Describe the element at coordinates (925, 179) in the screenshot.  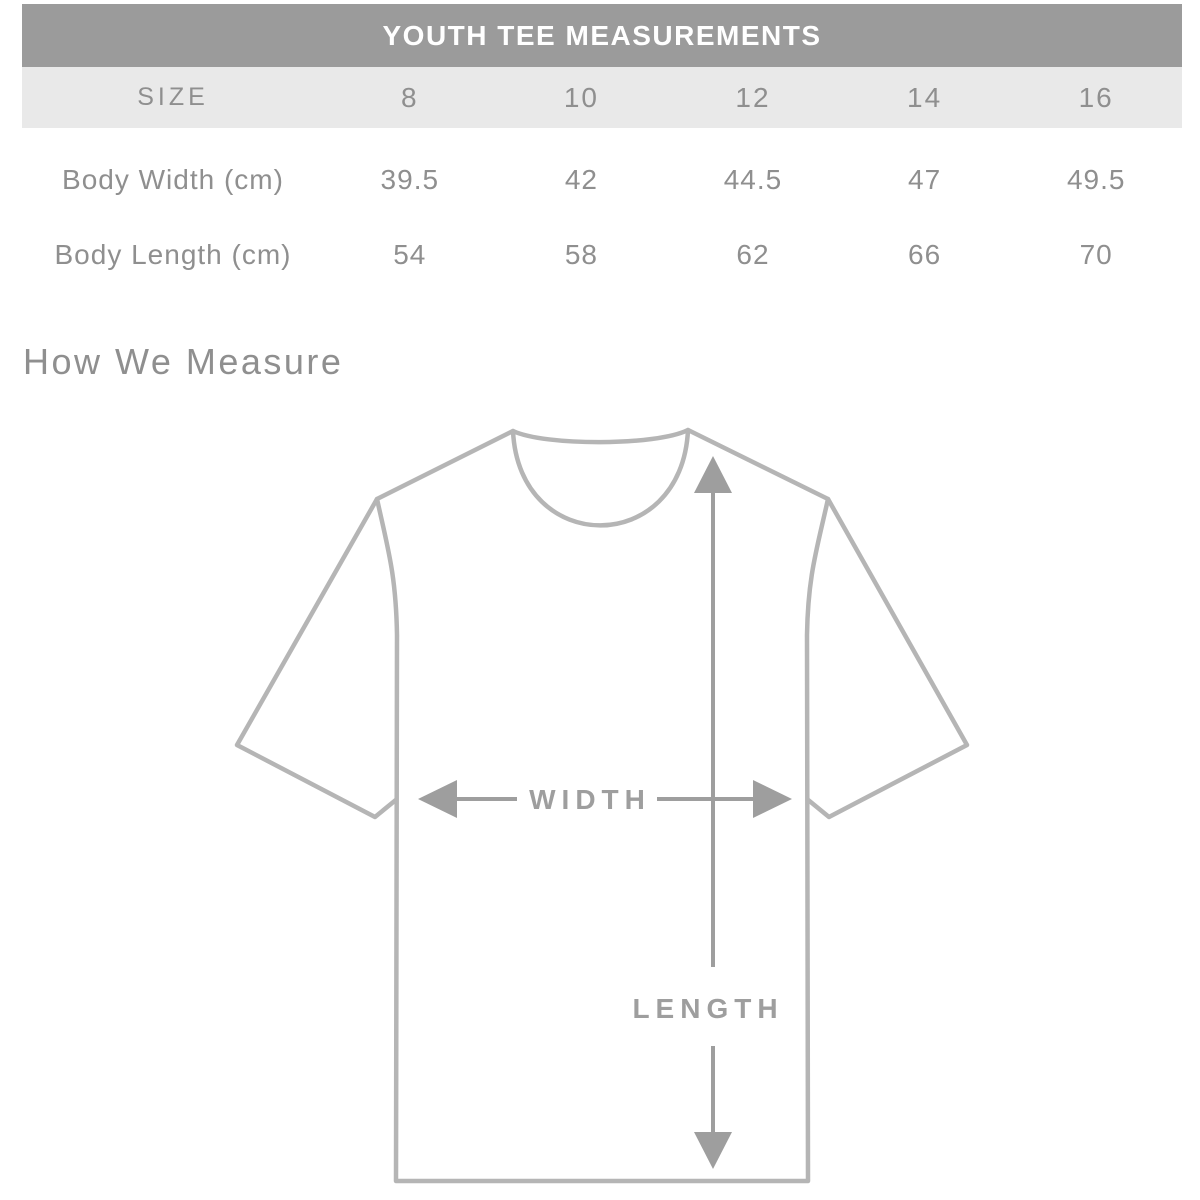
I see `body-width-value: 47` at that location.